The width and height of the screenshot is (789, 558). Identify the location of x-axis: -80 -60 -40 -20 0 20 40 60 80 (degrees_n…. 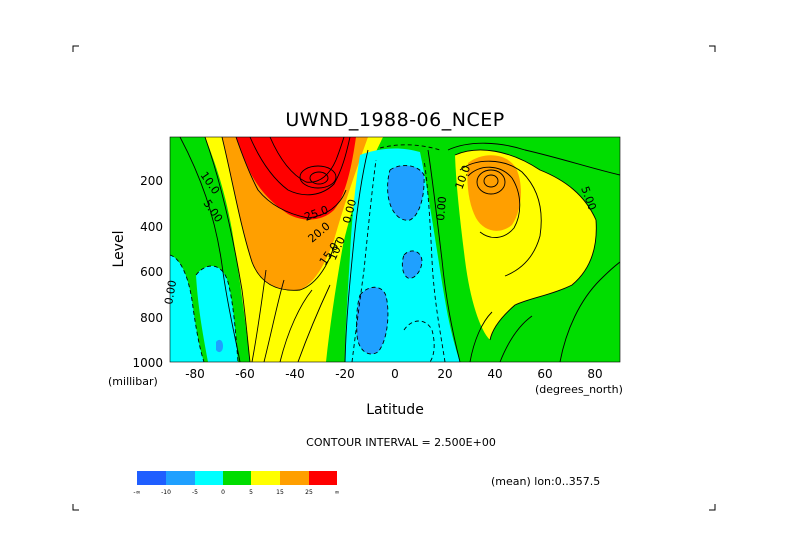
(404, 392).